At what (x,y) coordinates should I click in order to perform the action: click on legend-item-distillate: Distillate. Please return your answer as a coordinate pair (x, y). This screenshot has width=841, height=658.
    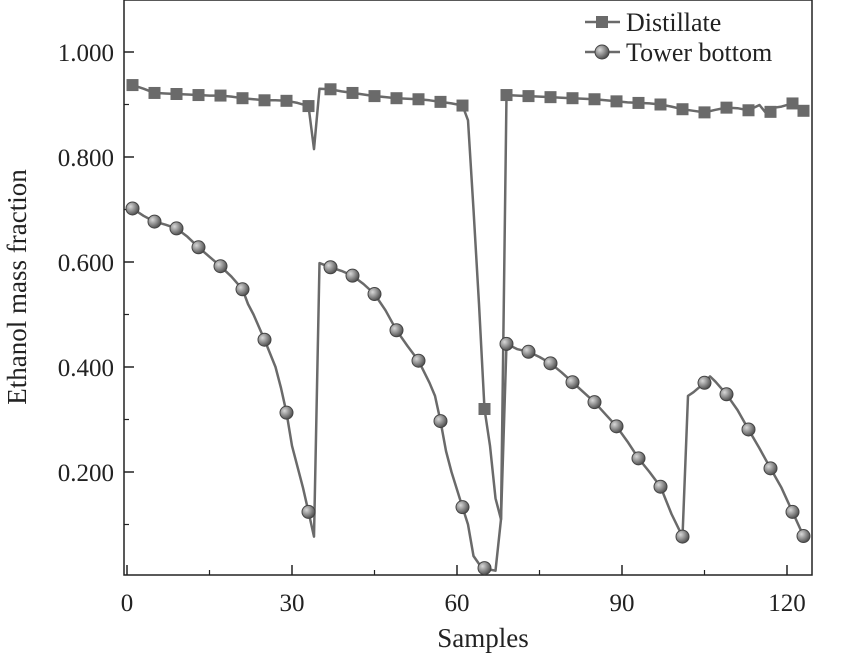
    Looking at the image, I should click on (653, 22).